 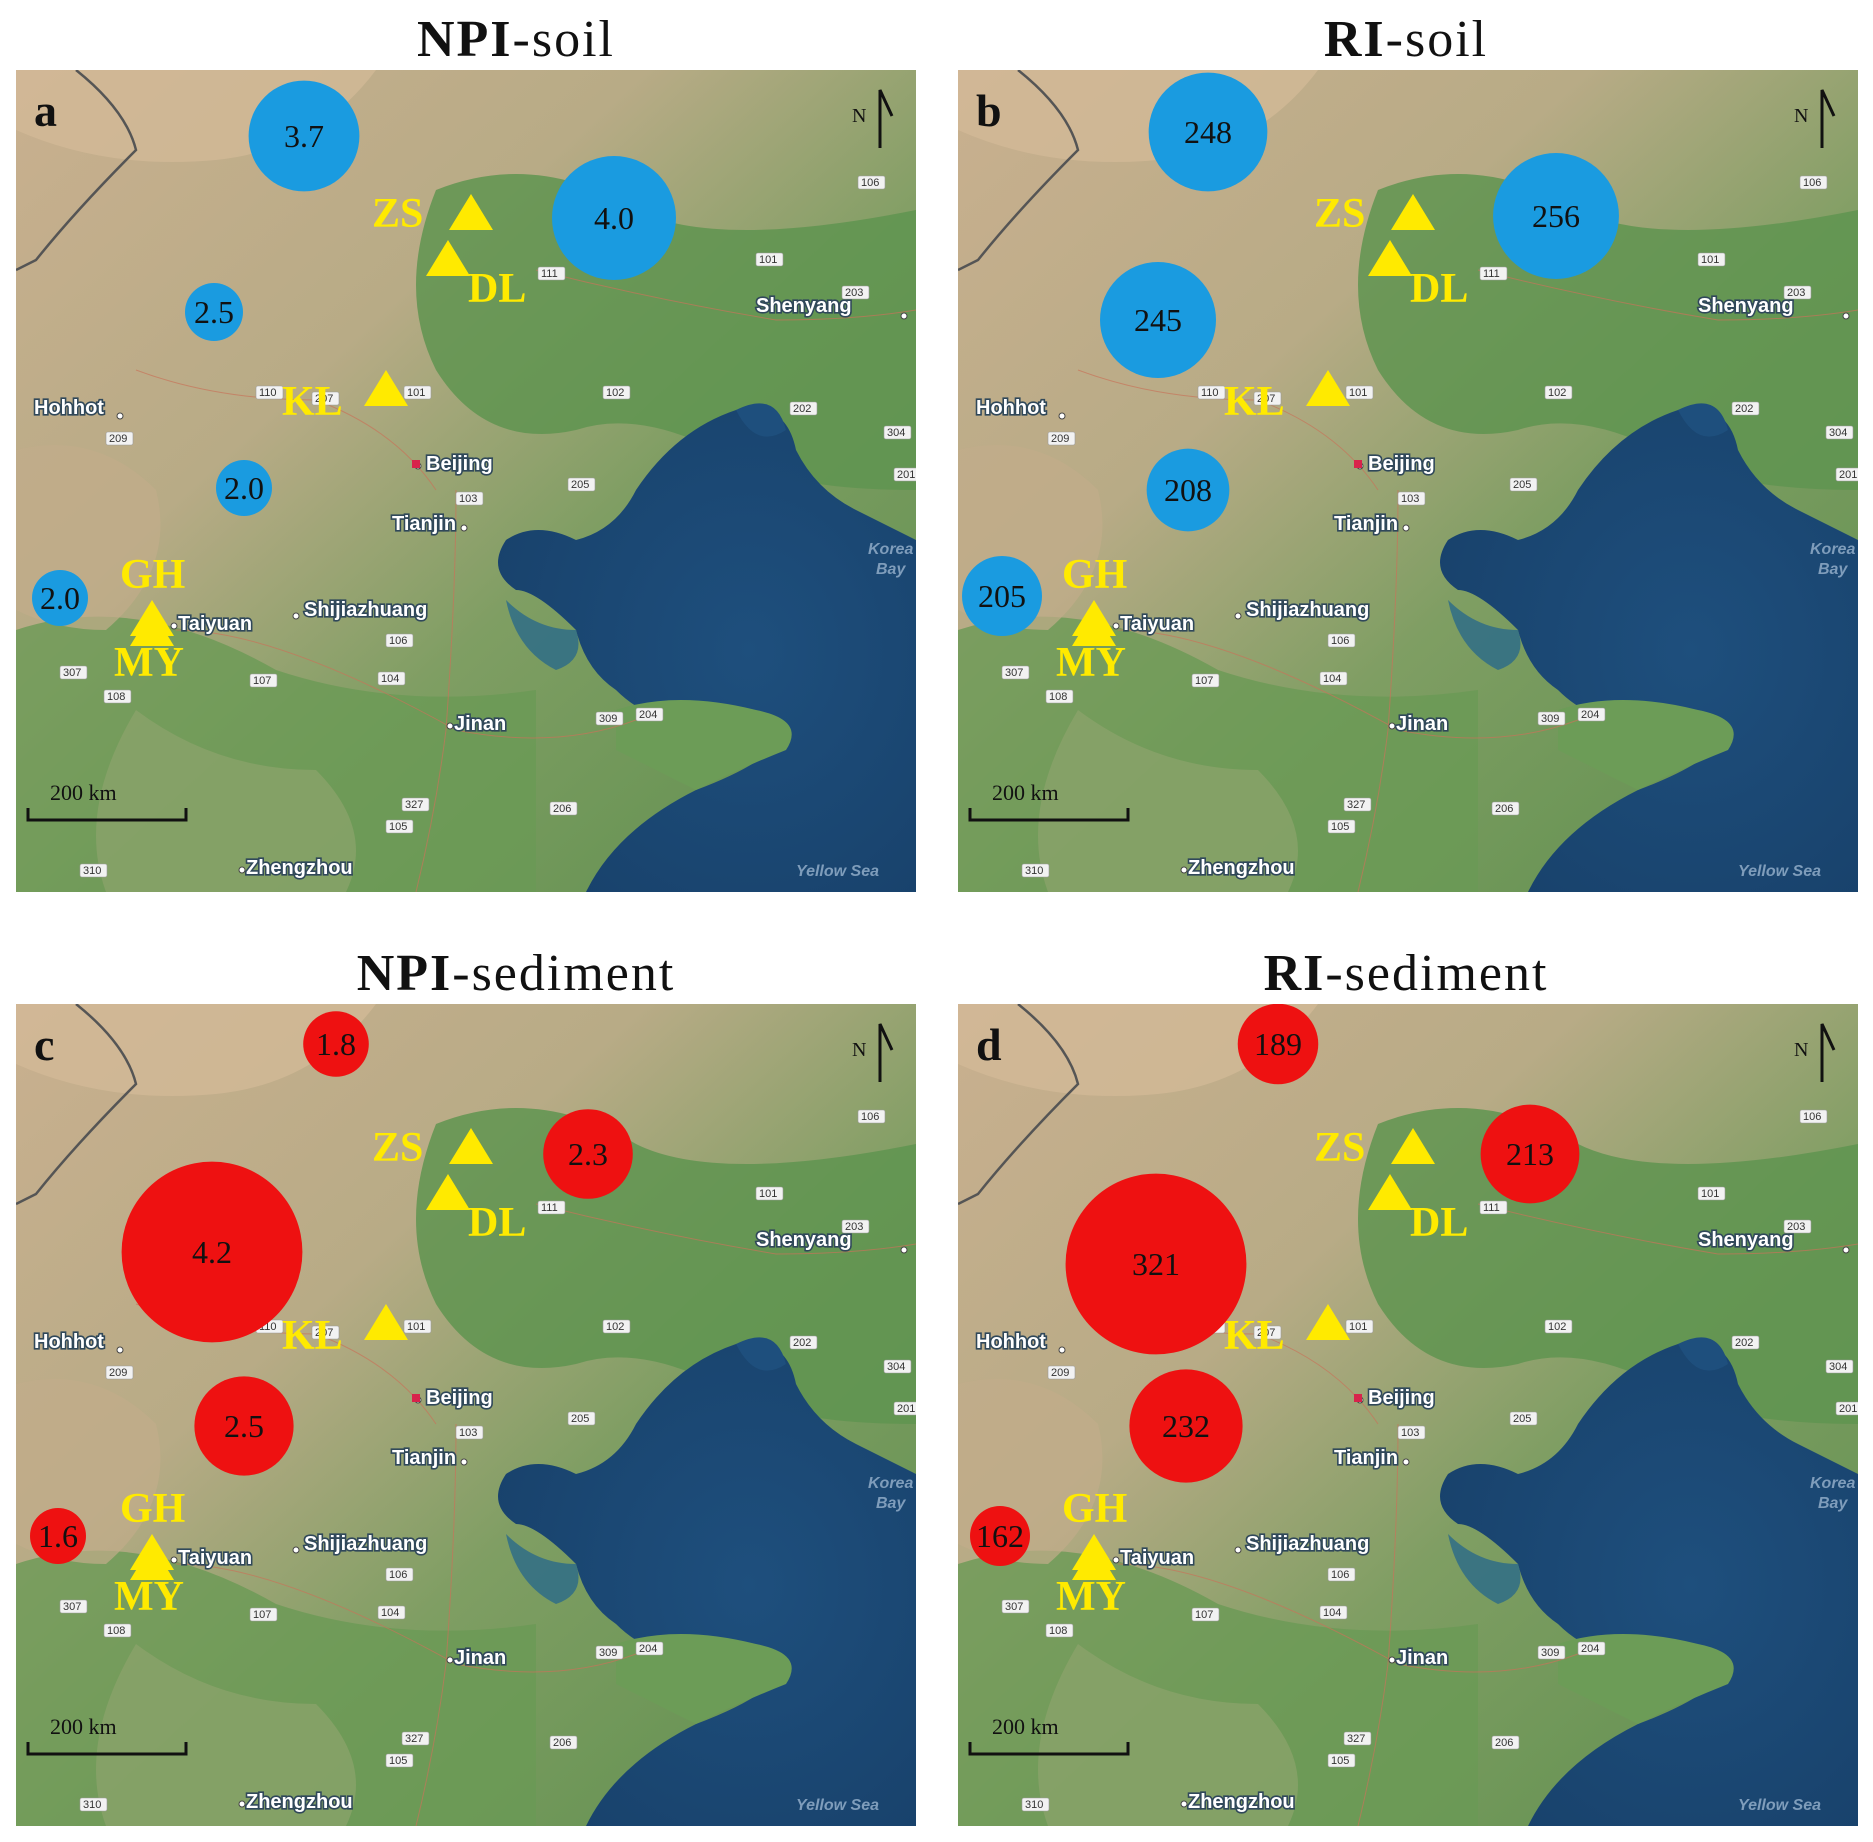 What do you see at coordinates (448, 1192) in the screenshot?
I see `site-marker-dl` at bounding box center [448, 1192].